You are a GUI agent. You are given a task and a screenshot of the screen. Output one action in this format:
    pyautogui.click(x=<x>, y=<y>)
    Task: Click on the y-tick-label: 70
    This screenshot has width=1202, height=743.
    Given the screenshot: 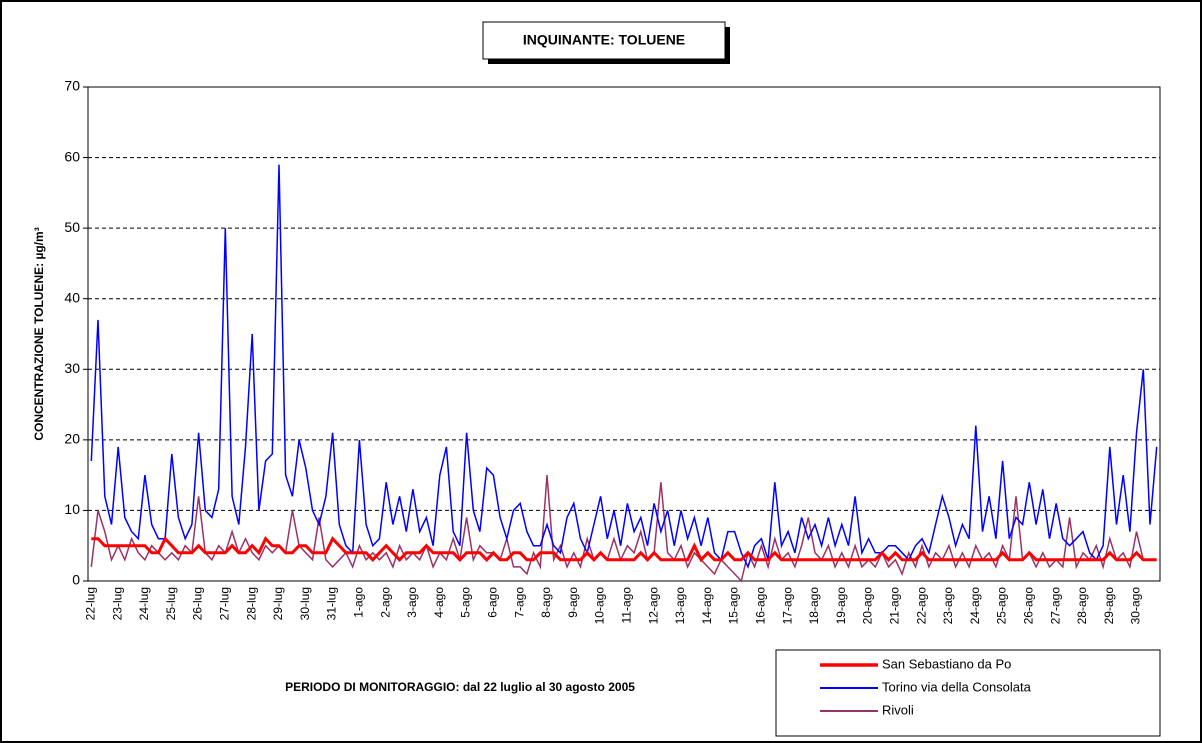 What is the action you would take?
    pyautogui.click(x=72, y=86)
    